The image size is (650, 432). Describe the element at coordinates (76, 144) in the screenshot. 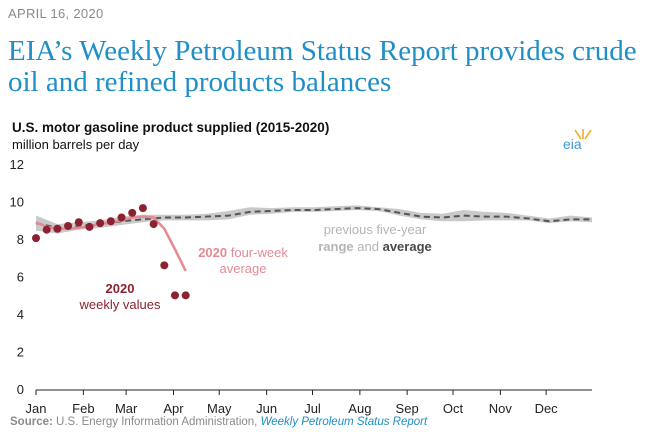

I see `chart-units: million barrels per day` at that location.